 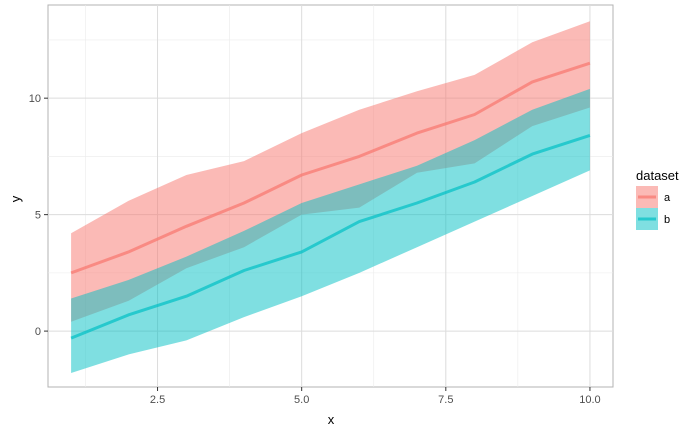 What do you see at coordinates (301, 400) in the screenshot?
I see `x-tick-label: 5.0` at bounding box center [301, 400].